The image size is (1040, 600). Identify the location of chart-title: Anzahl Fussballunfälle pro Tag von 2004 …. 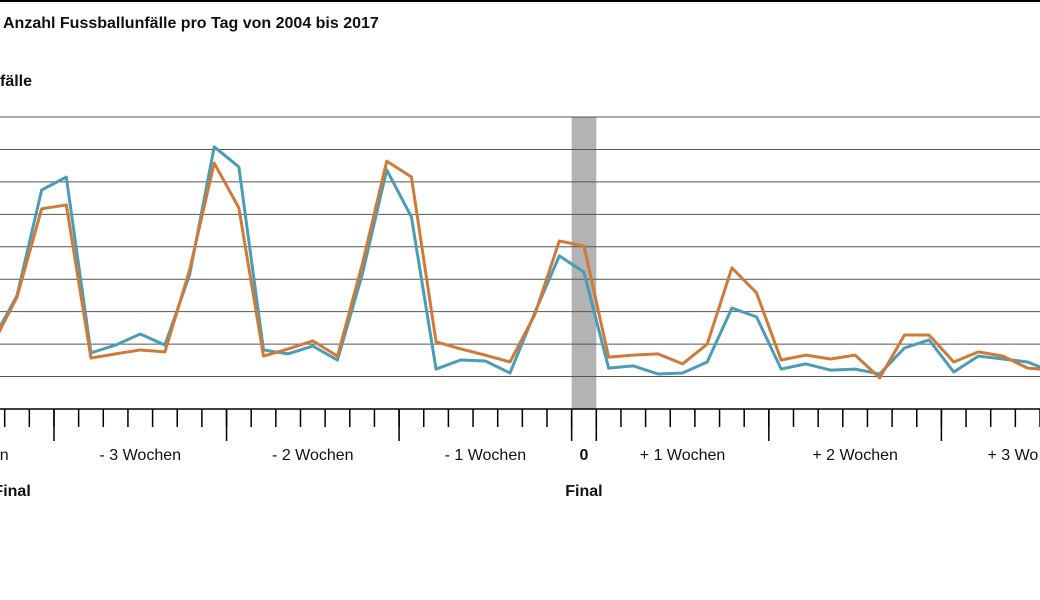
(191, 23).